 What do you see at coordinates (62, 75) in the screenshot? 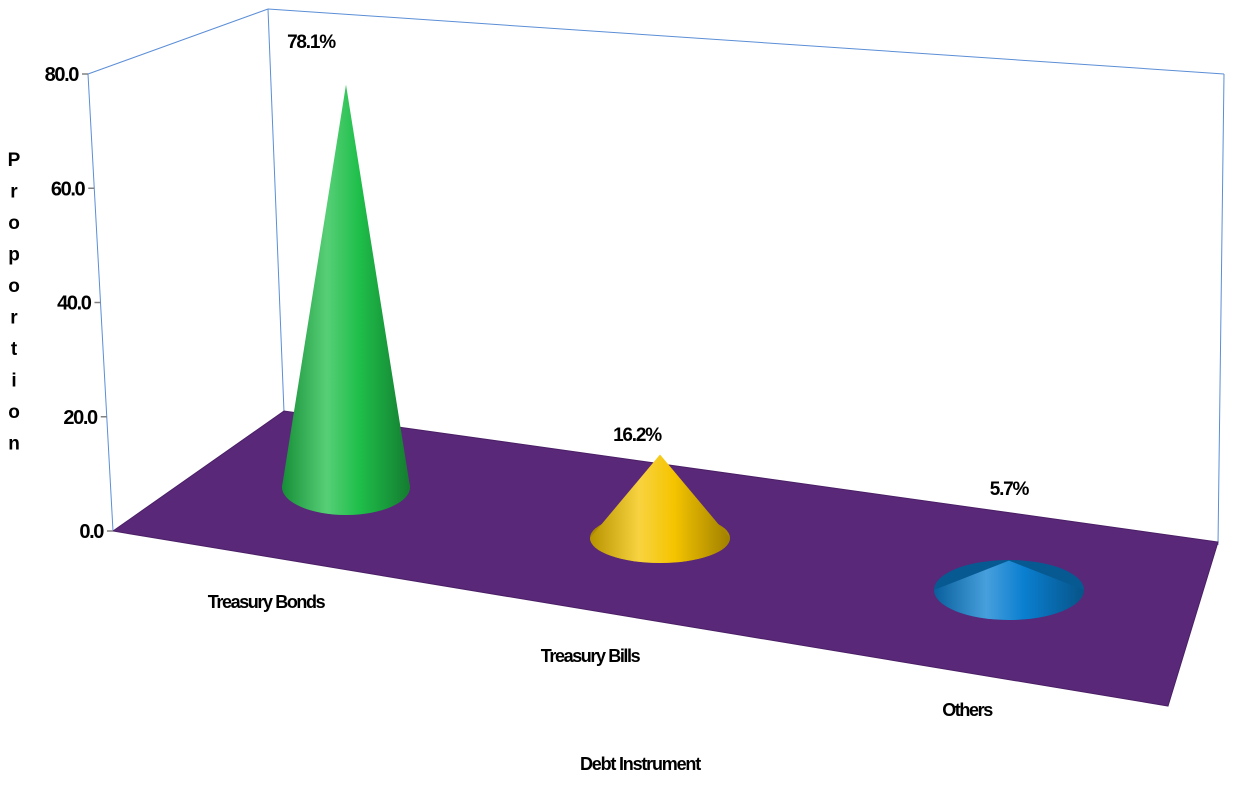
I see `y-tick-label: 80.0` at bounding box center [62, 75].